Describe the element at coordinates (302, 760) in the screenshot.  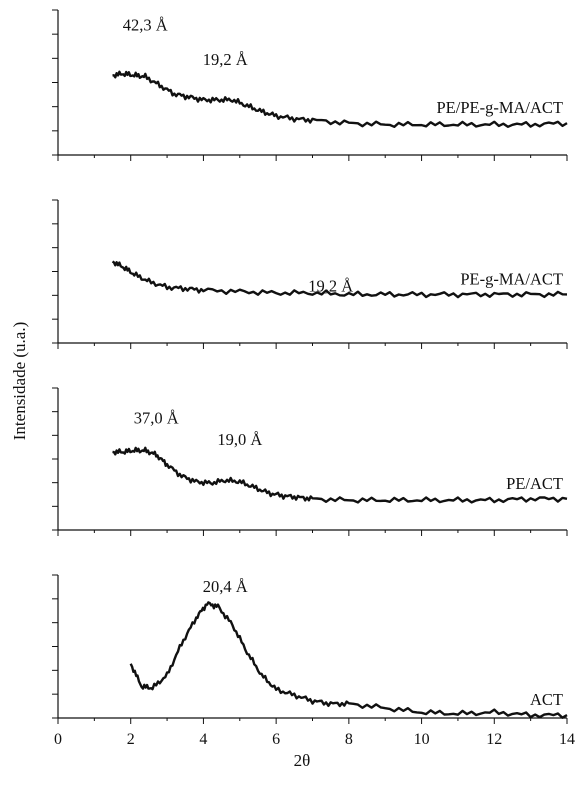
I see `x-axis-title: 2θ` at that location.